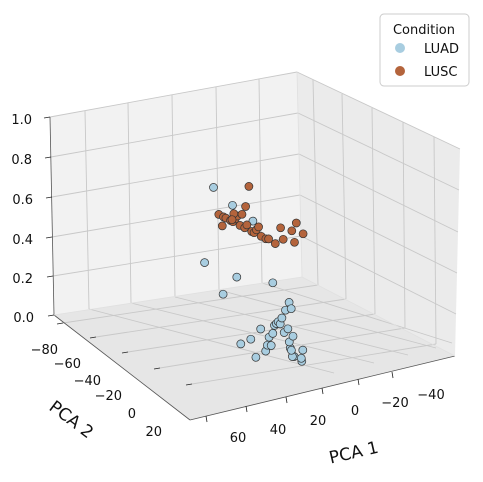  I want to click on y-axis-title: PCA 2, so click(71, 420).